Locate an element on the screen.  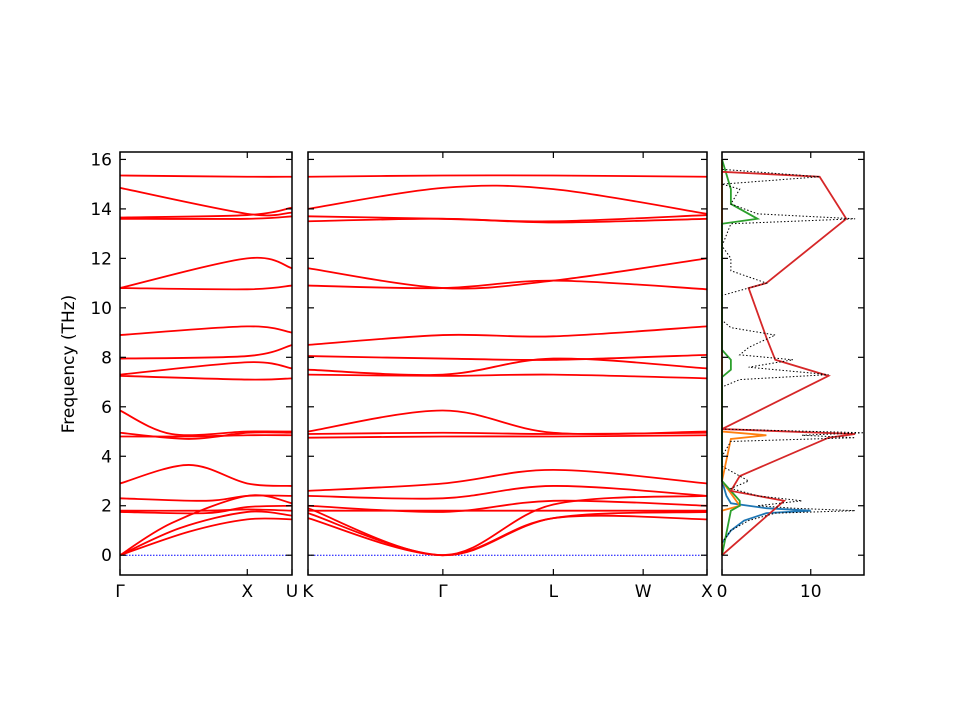
y-axis-label: Frequency (THz) is located at coordinates (69, 364).